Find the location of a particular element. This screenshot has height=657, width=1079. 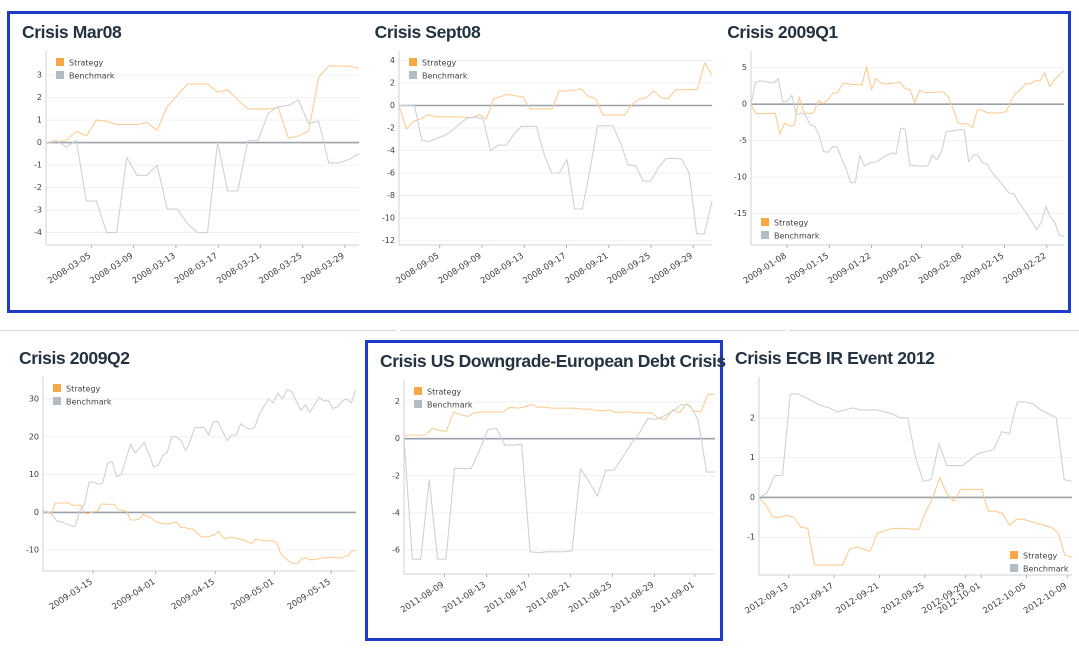

y-tick-label: 4 is located at coordinates (392, 60).